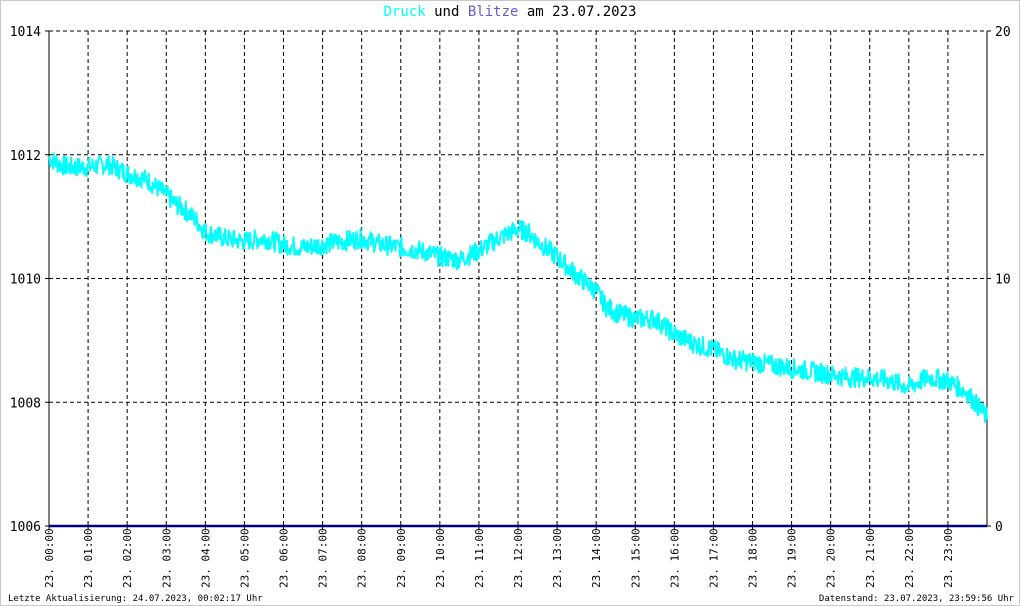 The width and height of the screenshot is (1020, 606). Describe the element at coordinates (999, 527) in the screenshot. I see `y-right-label-0: 0` at that location.